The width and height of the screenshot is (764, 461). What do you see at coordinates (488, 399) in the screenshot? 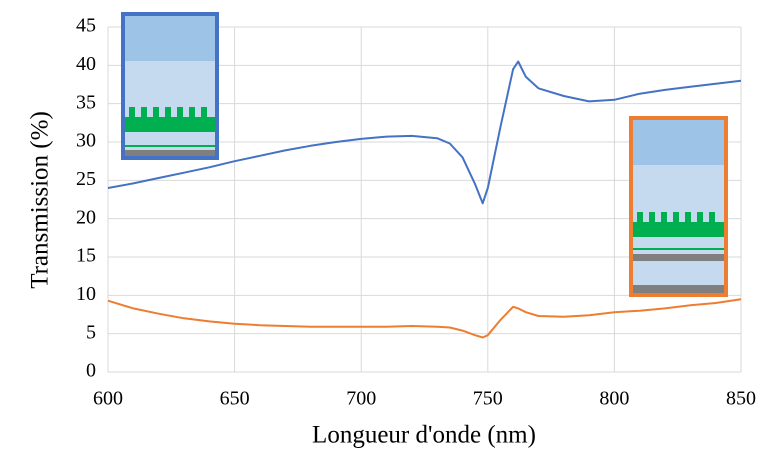
I see `x-tick-label: 750` at bounding box center [488, 399].